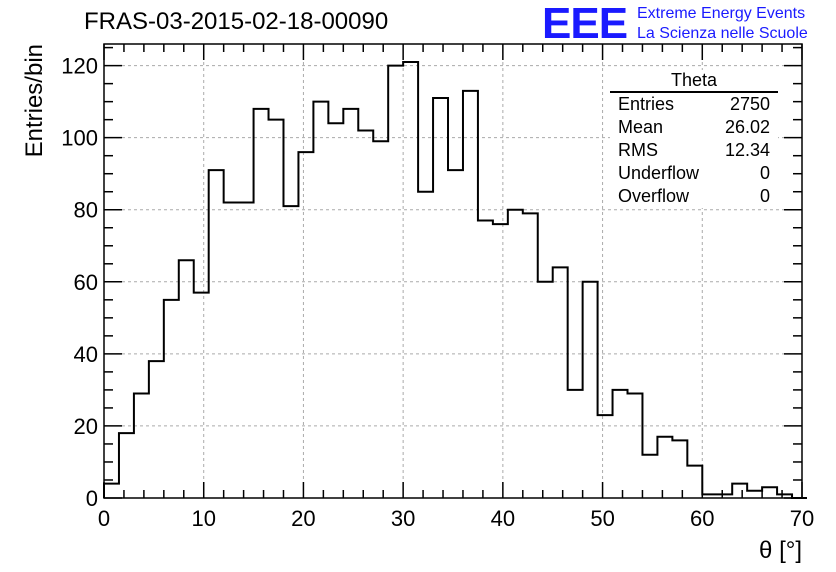  Describe the element at coordinates (34, 100) in the screenshot. I see `y-axis-label: Entries/bin` at that location.